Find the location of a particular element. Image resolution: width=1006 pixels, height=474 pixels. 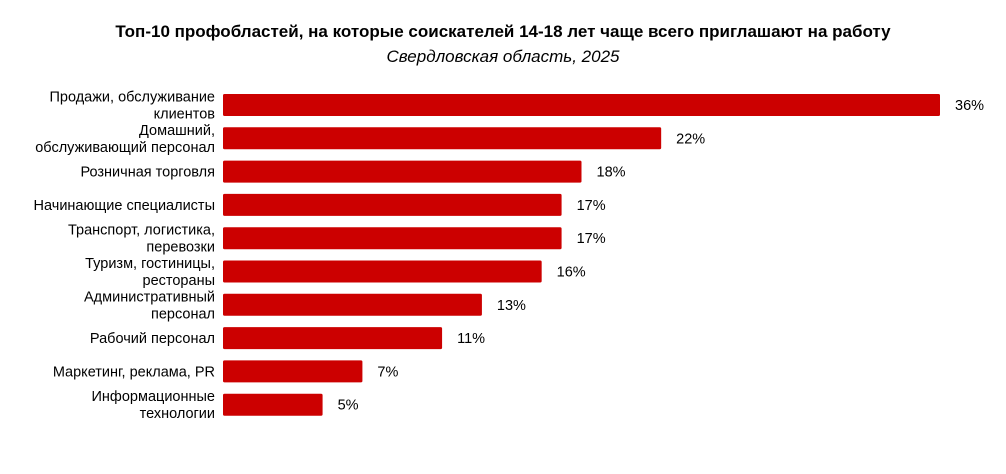

data-label: 36% is located at coordinates (969, 106).